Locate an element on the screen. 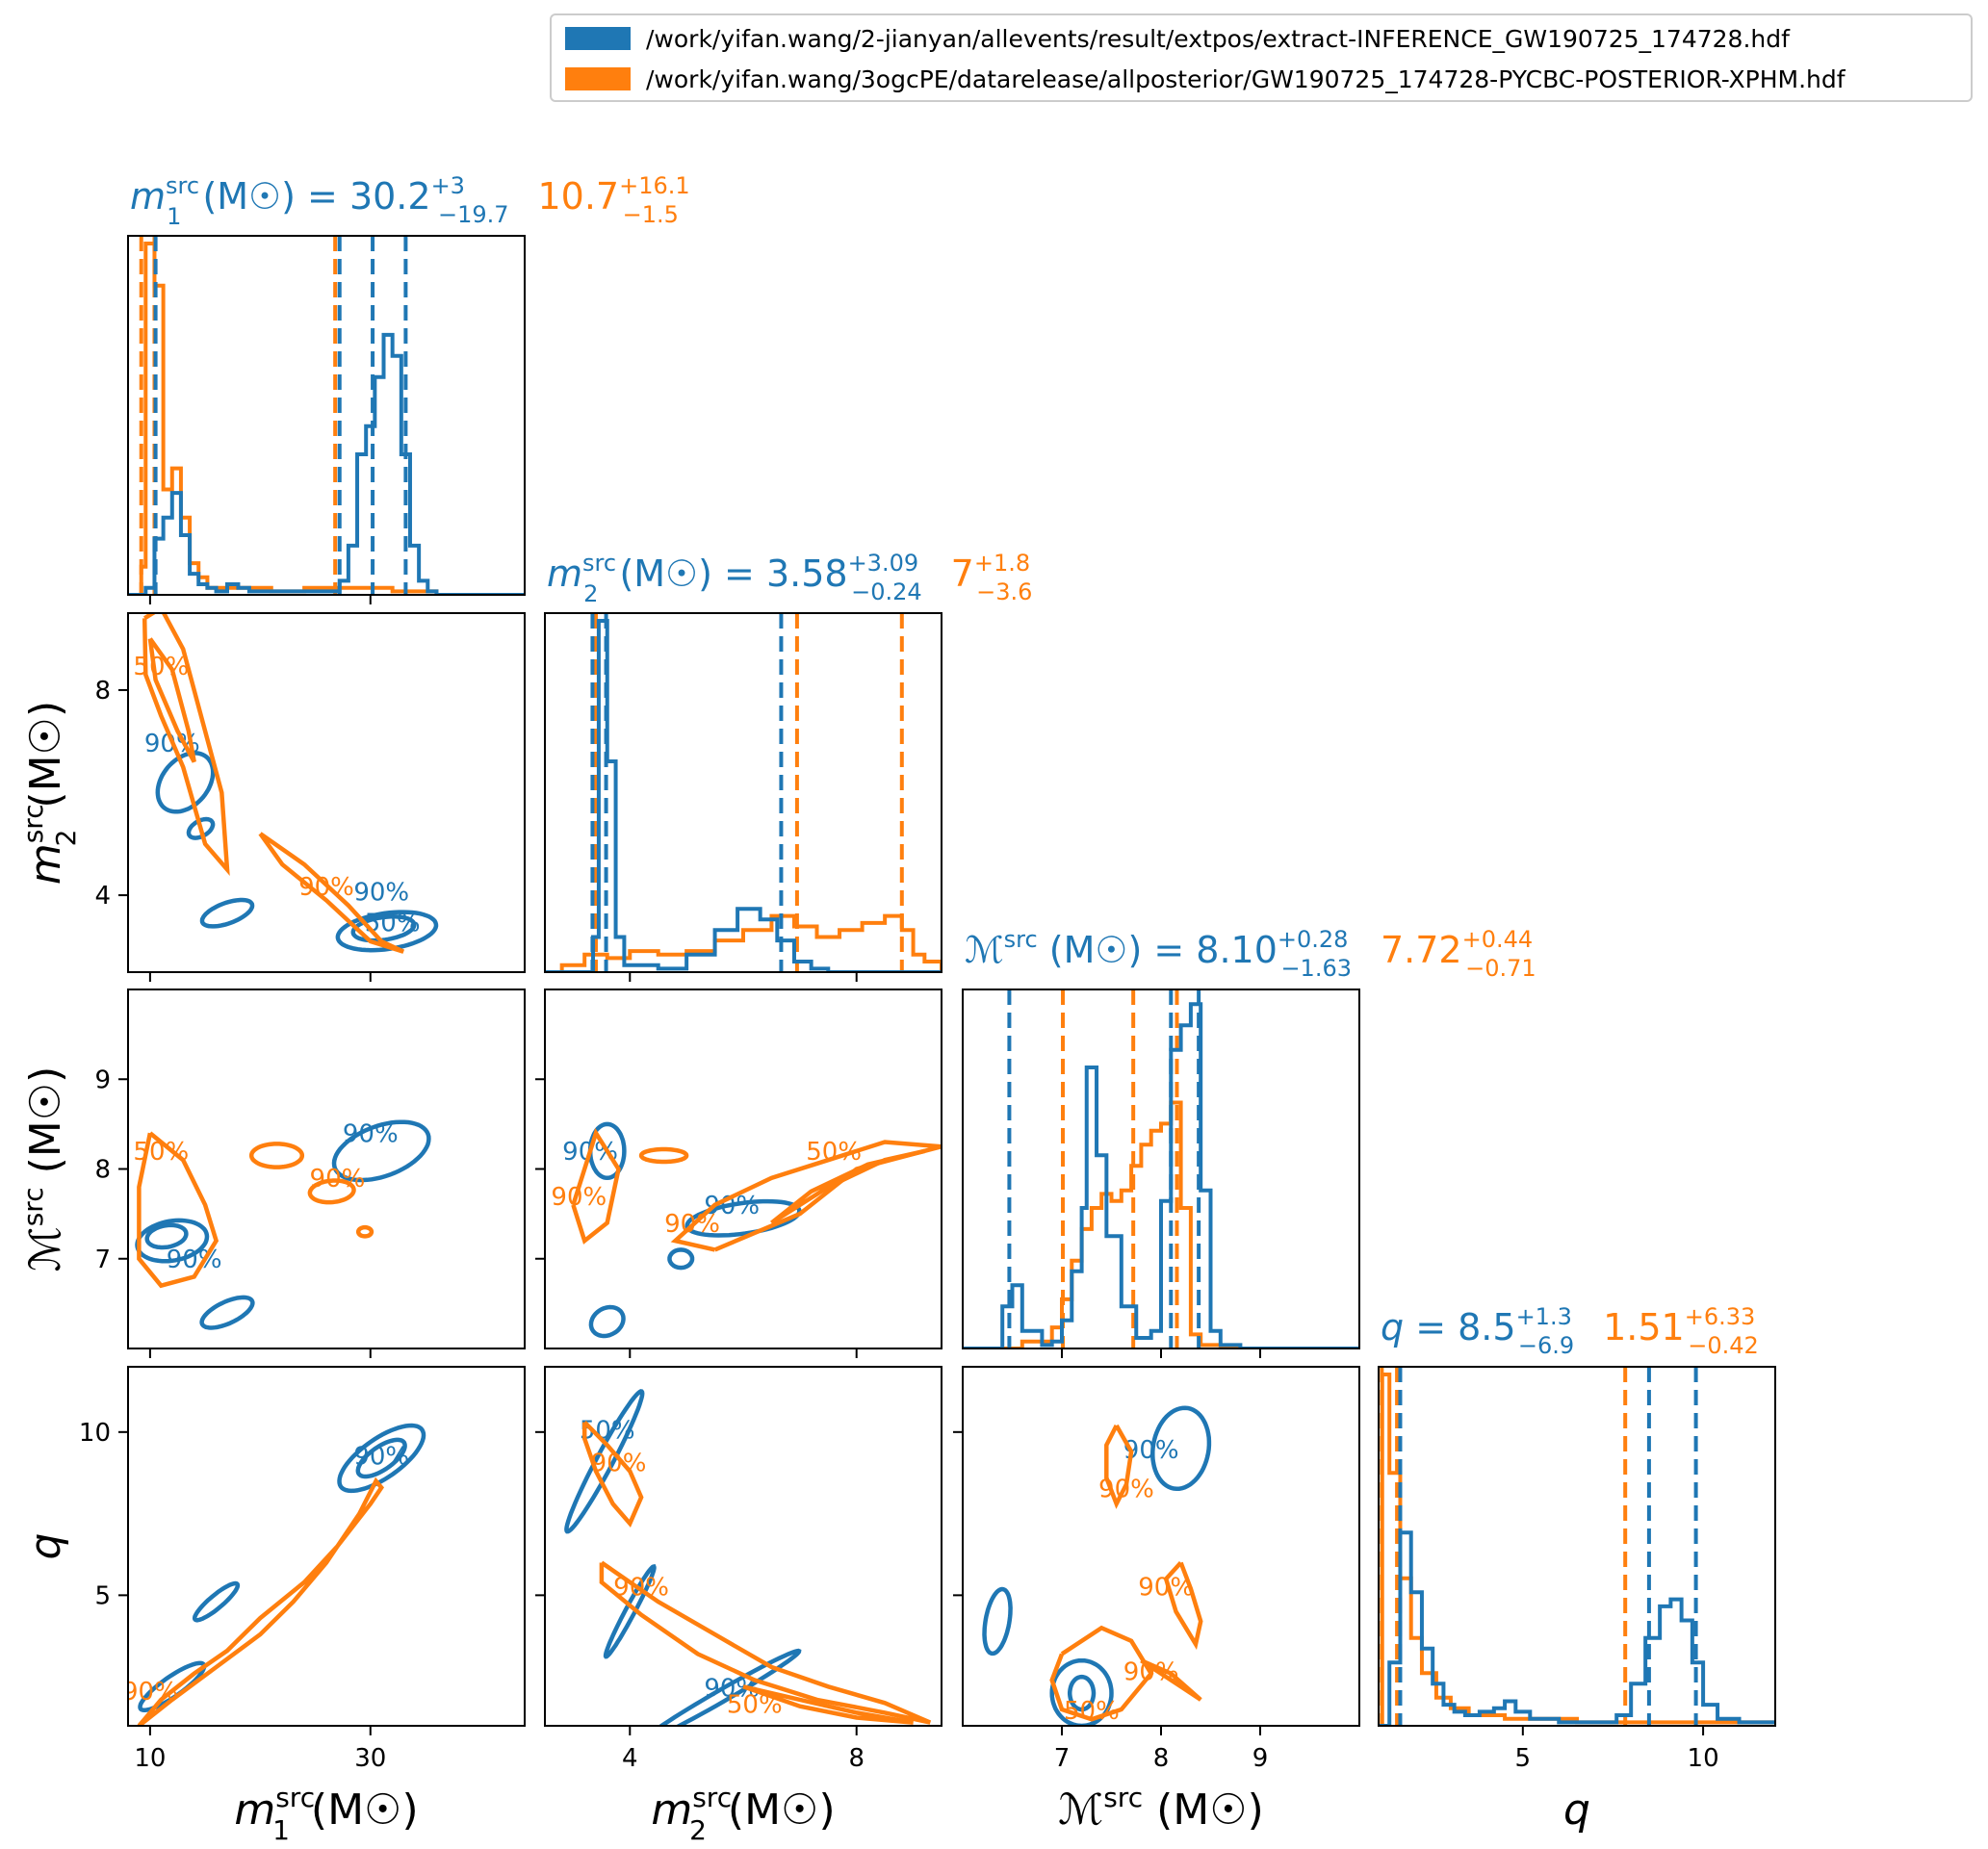 The image size is (1988, 1849). y-tick-label: 7 is located at coordinates (103, 1260).